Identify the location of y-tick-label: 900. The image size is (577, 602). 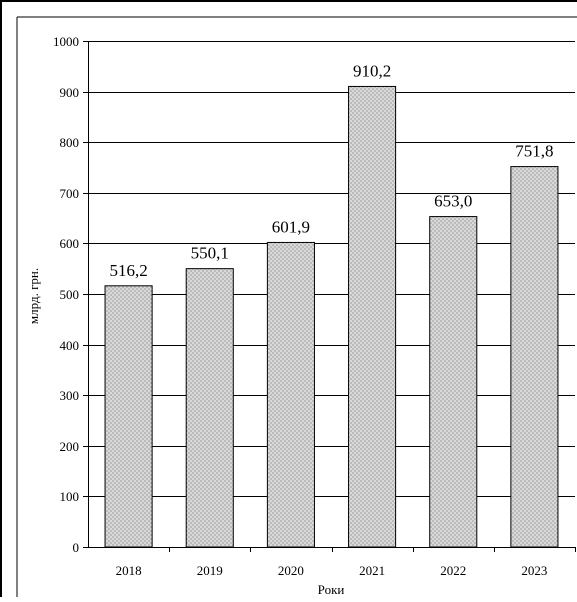
(70, 92).